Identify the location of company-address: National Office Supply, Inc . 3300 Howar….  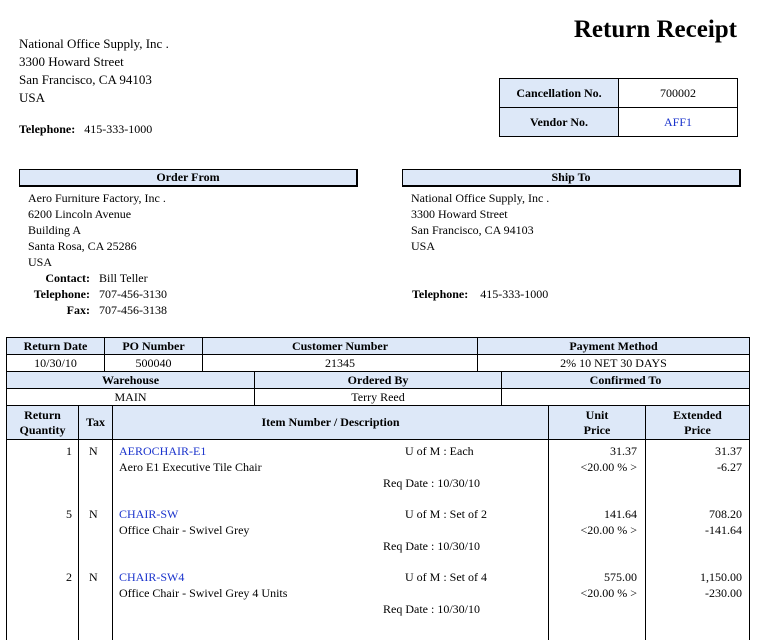
(94, 70).